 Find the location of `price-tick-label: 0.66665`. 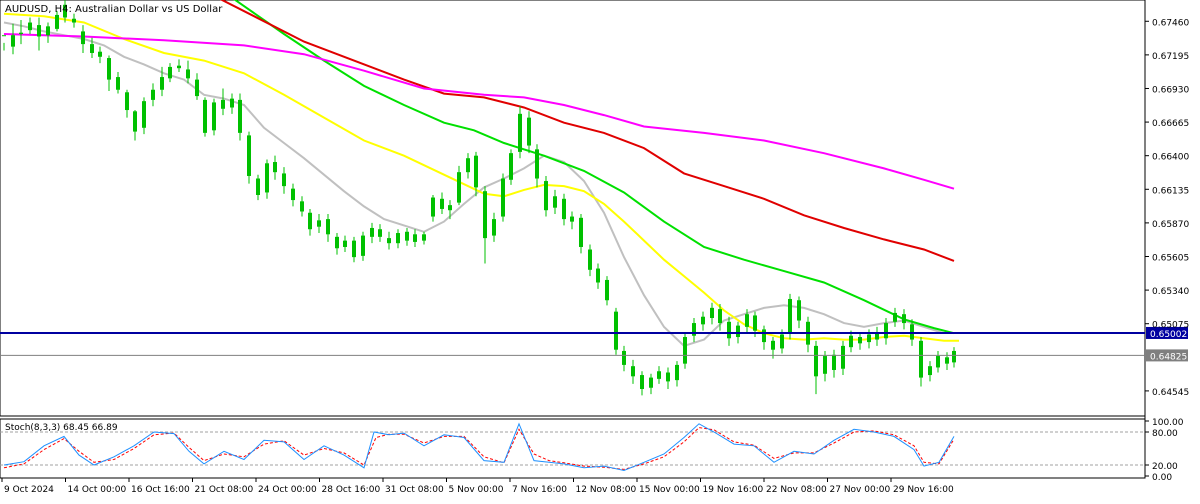

price-tick-label: 0.66665 is located at coordinates (1170, 124).